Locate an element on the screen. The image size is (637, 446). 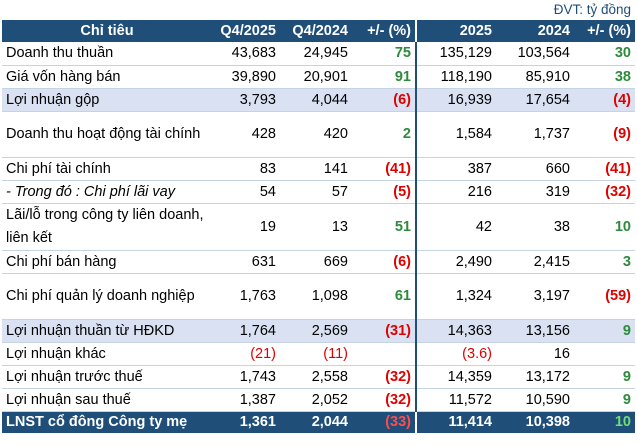
cell-2024: 17,654 is located at coordinates (547, 99).